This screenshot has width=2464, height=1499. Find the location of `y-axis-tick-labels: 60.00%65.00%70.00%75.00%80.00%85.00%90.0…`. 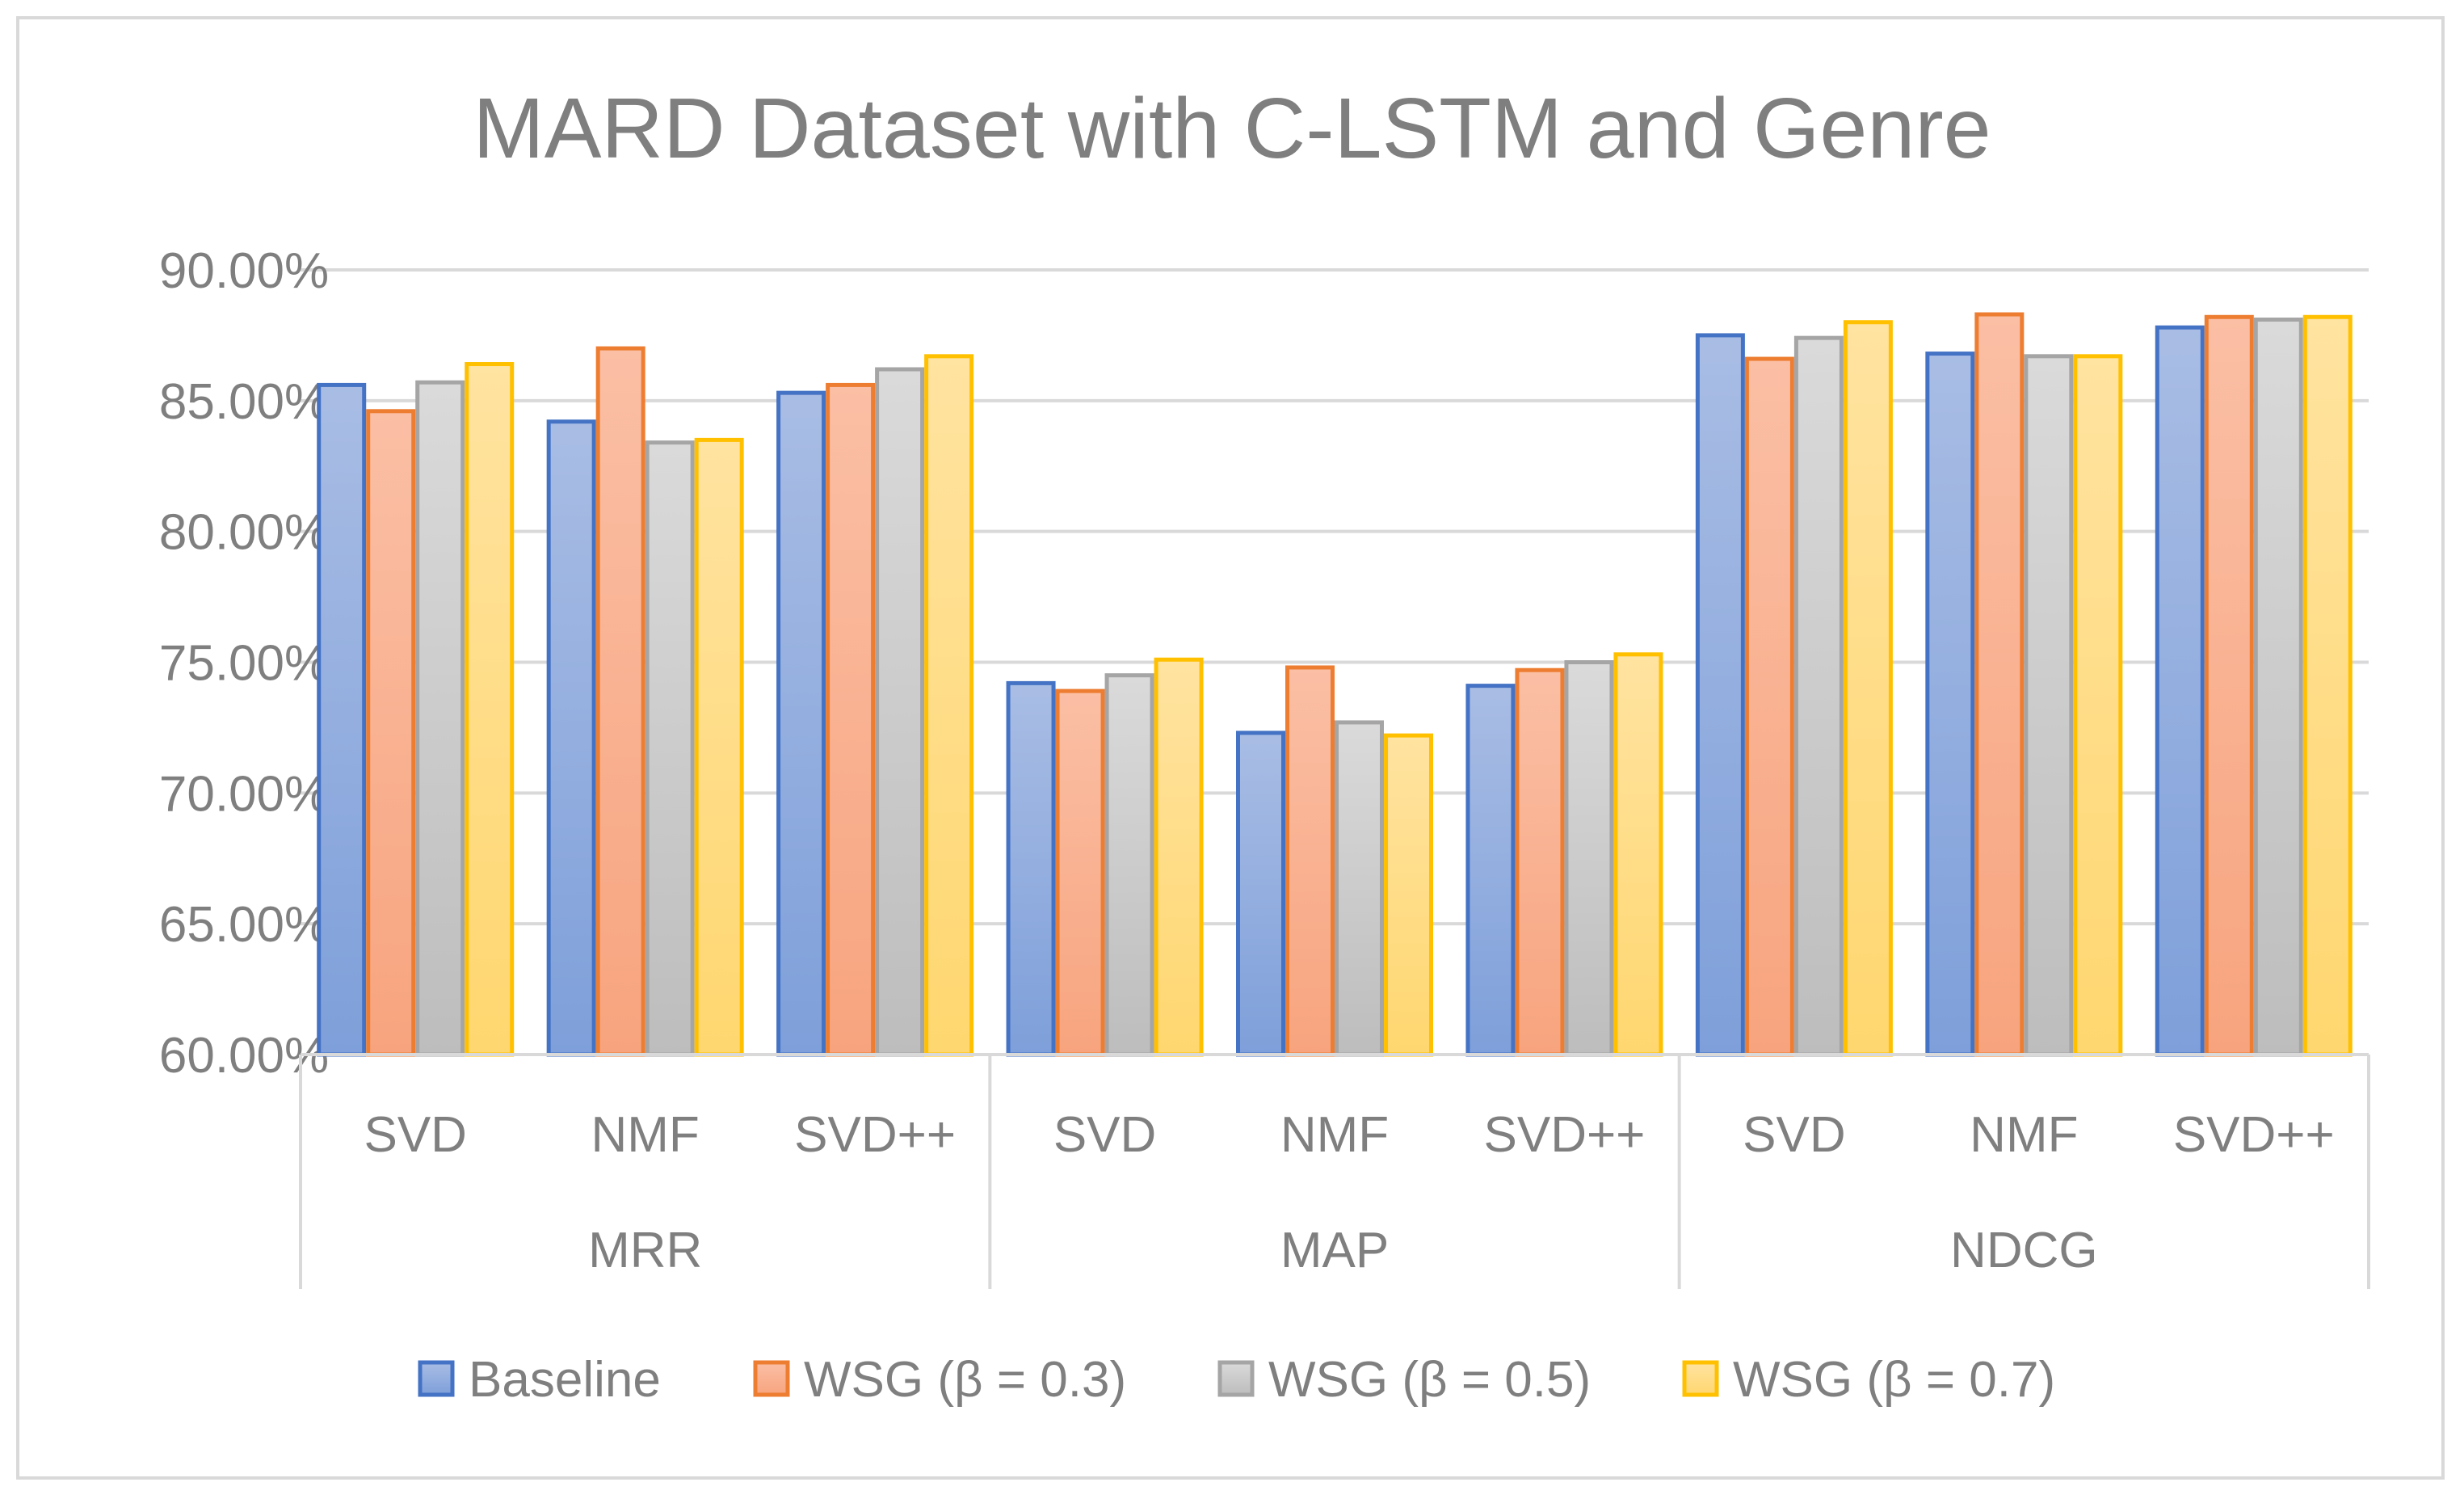

y-axis-tick-labels: 60.00%65.00%70.00%75.00%80.00%85.00%90.0… is located at coordinates (244, 663).